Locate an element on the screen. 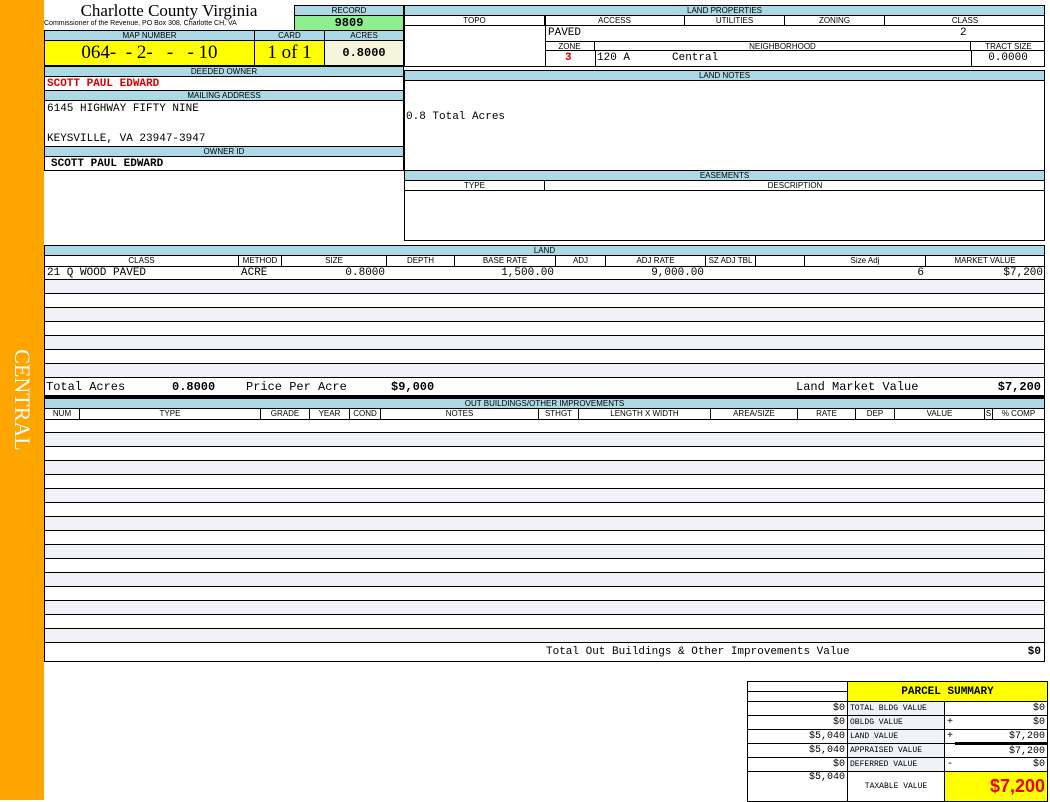 This screenshot has height=802, width=1050. land-market-value-label: Land Market Value is located at coordinates (857, 387).